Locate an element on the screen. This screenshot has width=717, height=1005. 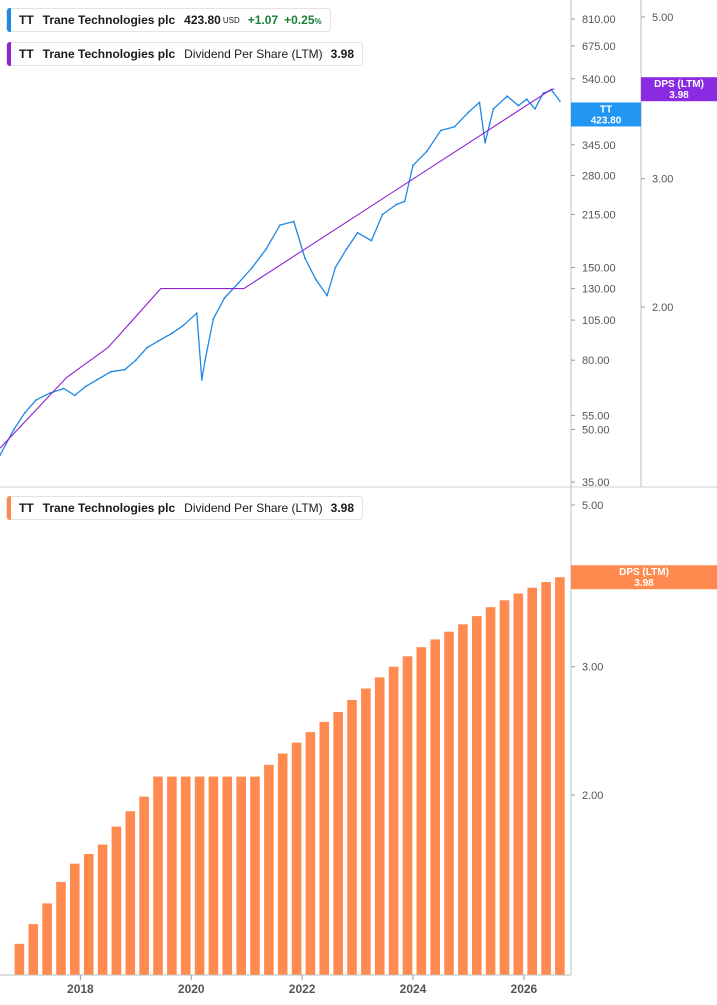
price-tick-label: 215.00 is located at coordinates (599, 216).